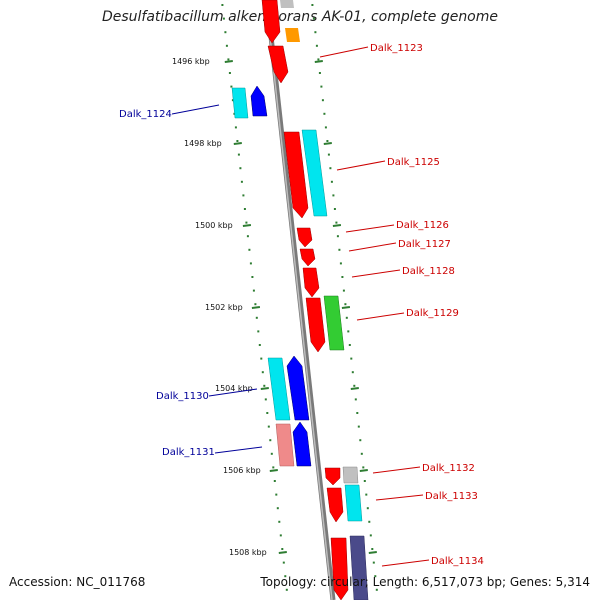 The width and height of the screenshot is (600, 600). Describe the element at coordinates (359, 567) in the screenshot. I see `gene-navy` at that location.